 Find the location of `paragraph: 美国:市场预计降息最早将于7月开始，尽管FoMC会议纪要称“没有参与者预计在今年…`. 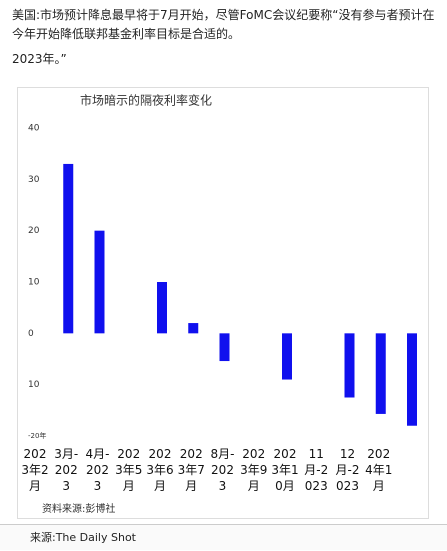

paragraph: 美国:市场预计降息最早将于7月开始，尽管FoMC会议纪要称“没有参与者预计在今年… is located at coordinates (223, 24).